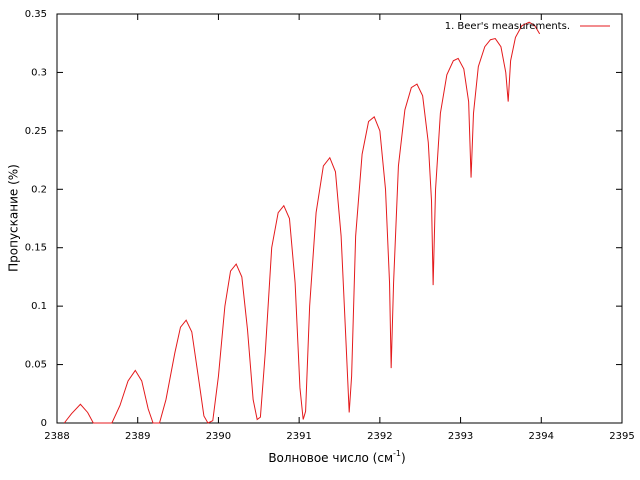  What do you see at coordinates (218, 436) in the screenshot?
I see `x-tick-label: 2390` at bounding box center [218, 436].